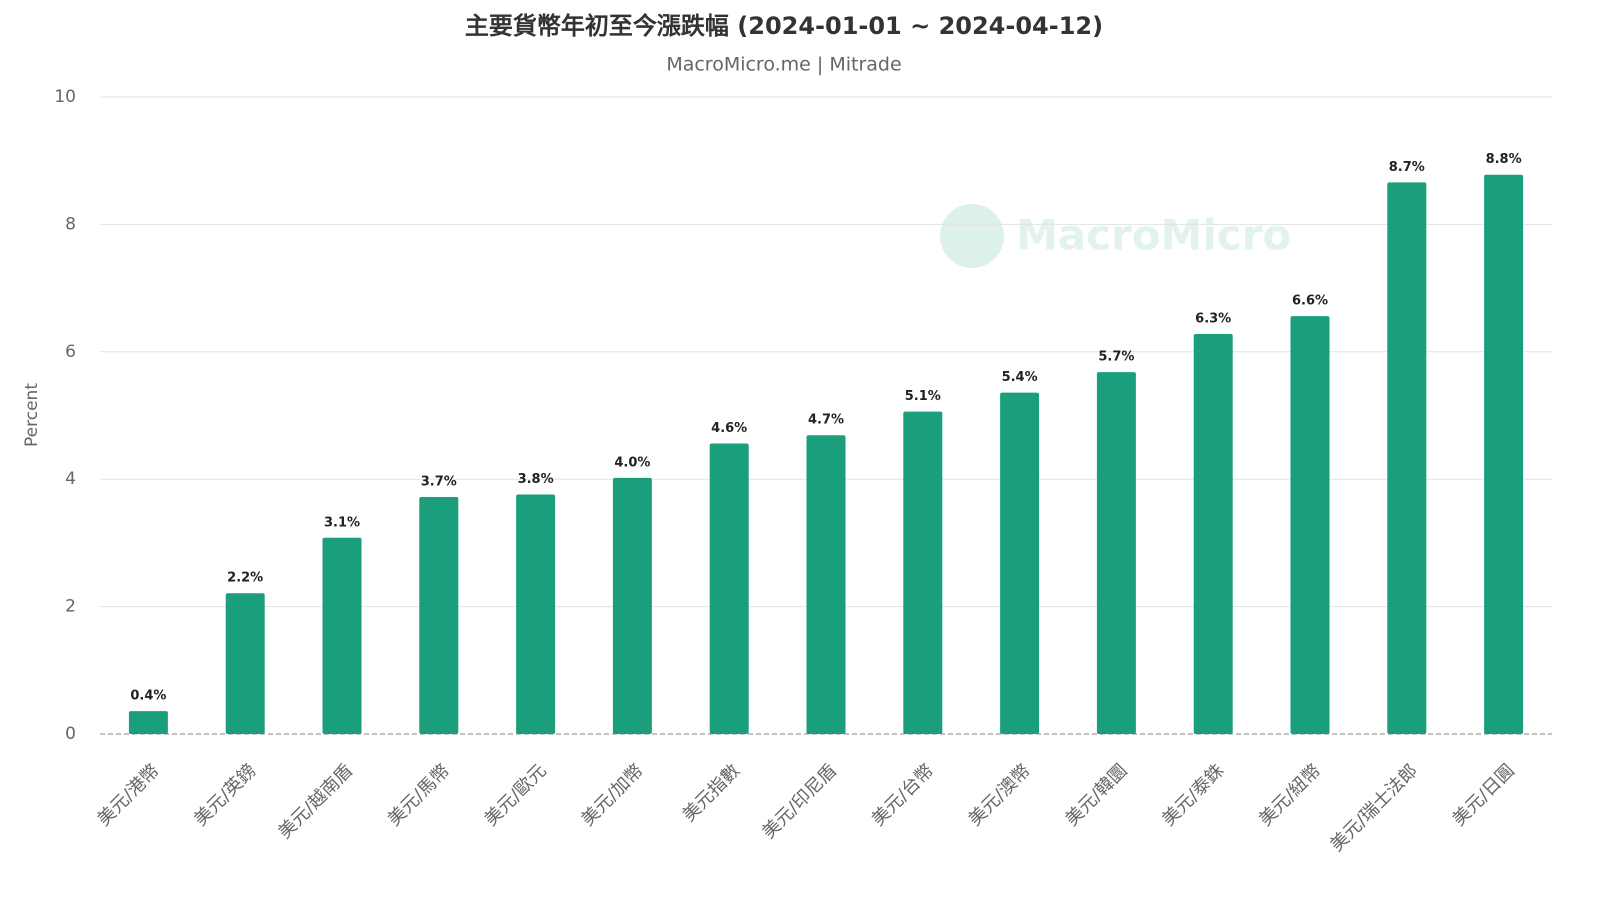 The width and height of the screenshot is (1600, 900). Describe the element at coordinates (419, 795) in the screenshot. I see `x-tick-label: 美元/馬幣` at that location.